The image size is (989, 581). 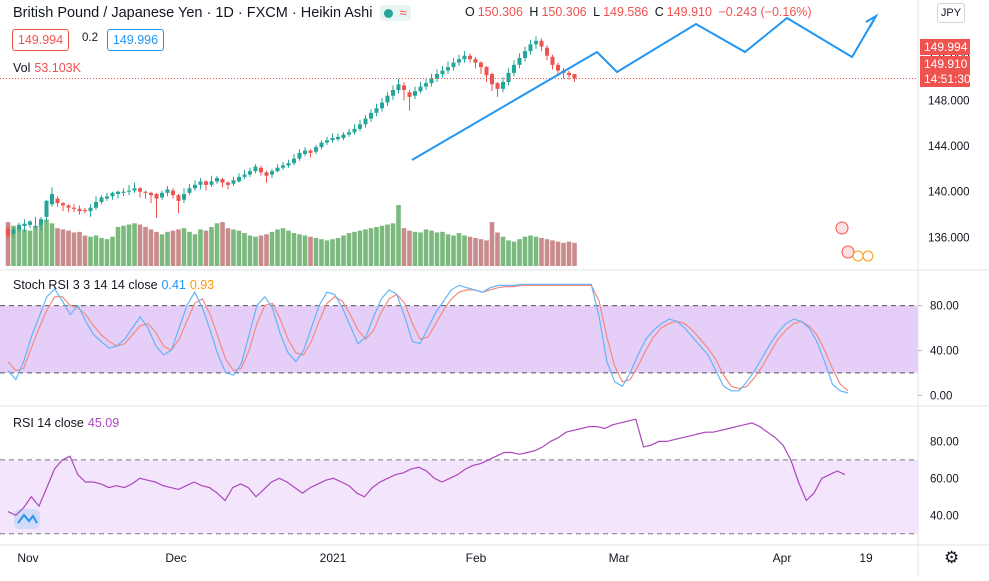 What do you see at coordinates (945, 47) in the screenshot?
I see `ask-price-label: 149.994` at bounding box center [945, 47].